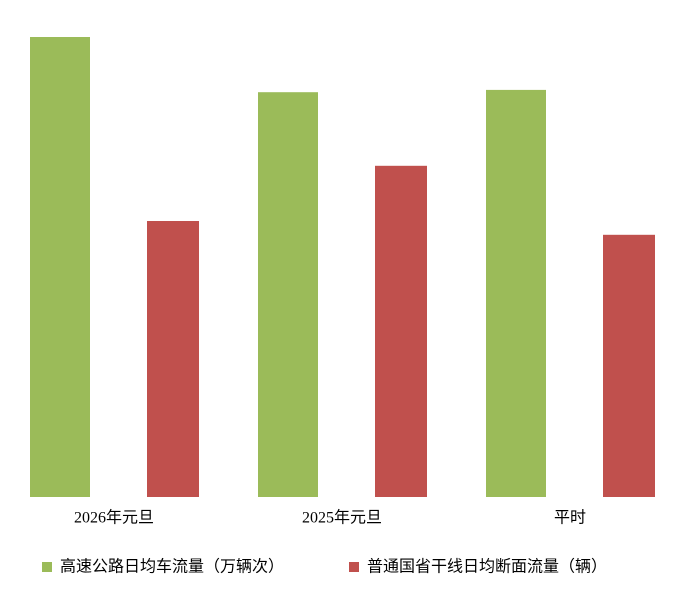  I want to click on legend-label: 高速公路日均车流量（万辆次）, so click(172, 567).